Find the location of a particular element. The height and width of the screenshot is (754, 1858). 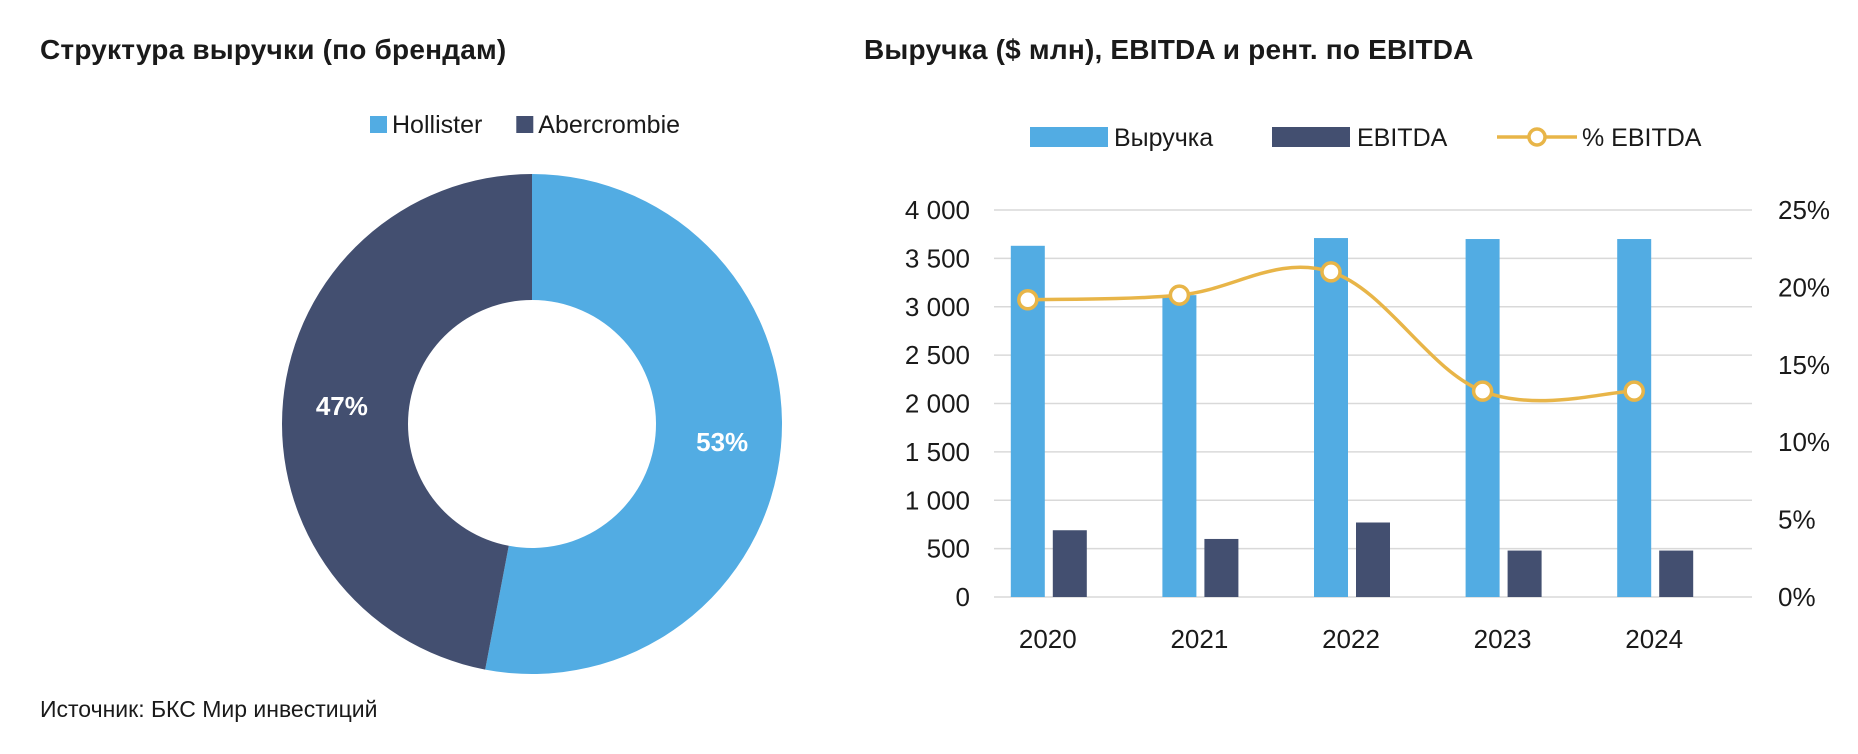

legend-label-margin: % EBITDA is located at coordinates (1642, 138).